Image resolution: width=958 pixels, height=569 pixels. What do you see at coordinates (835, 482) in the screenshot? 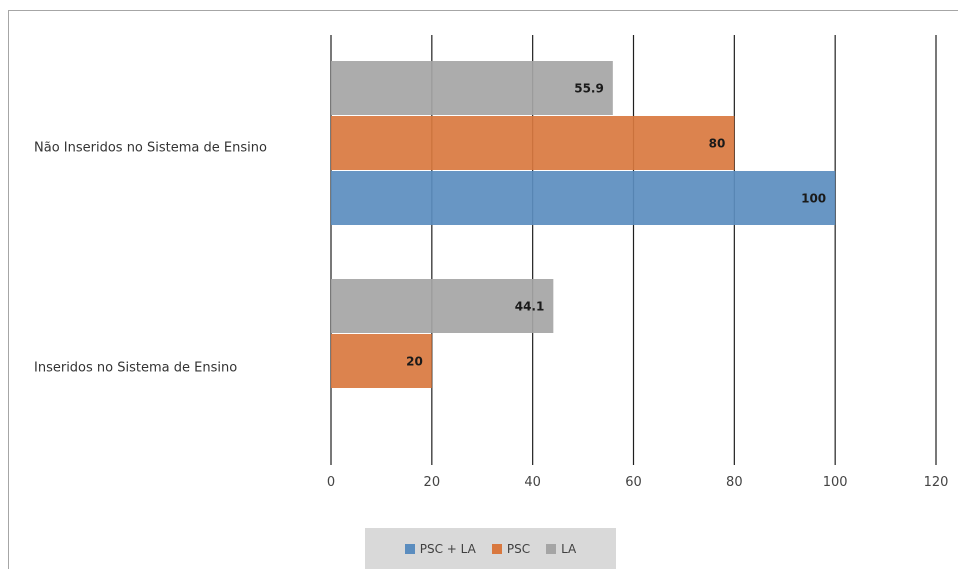
I see `x-tick-label: 100` at bounding box center [835, 482].